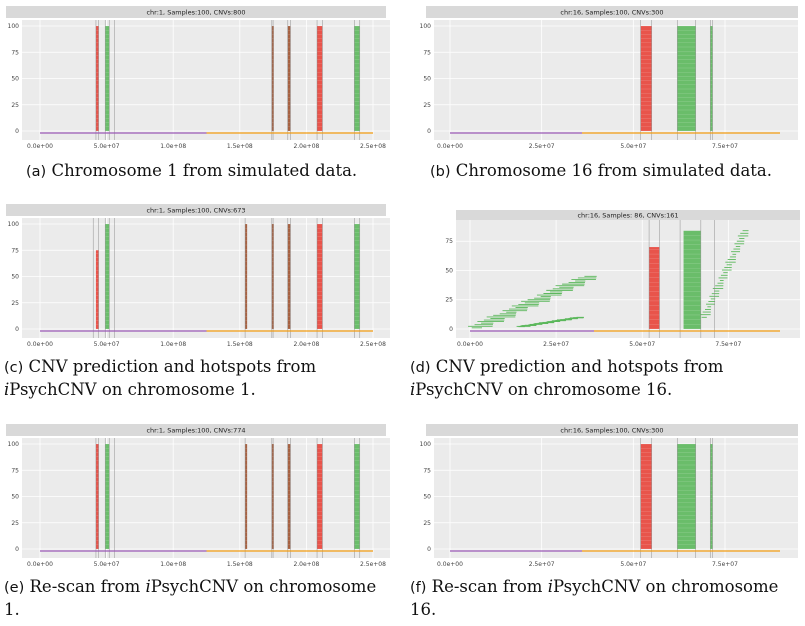 The image size is (805, 626). What do you see at coordinates (198, 390) in the screenshot?
I see `caption-c-line2: iPsychCNV on chromosome 1.` at bounding box center [198, 390].